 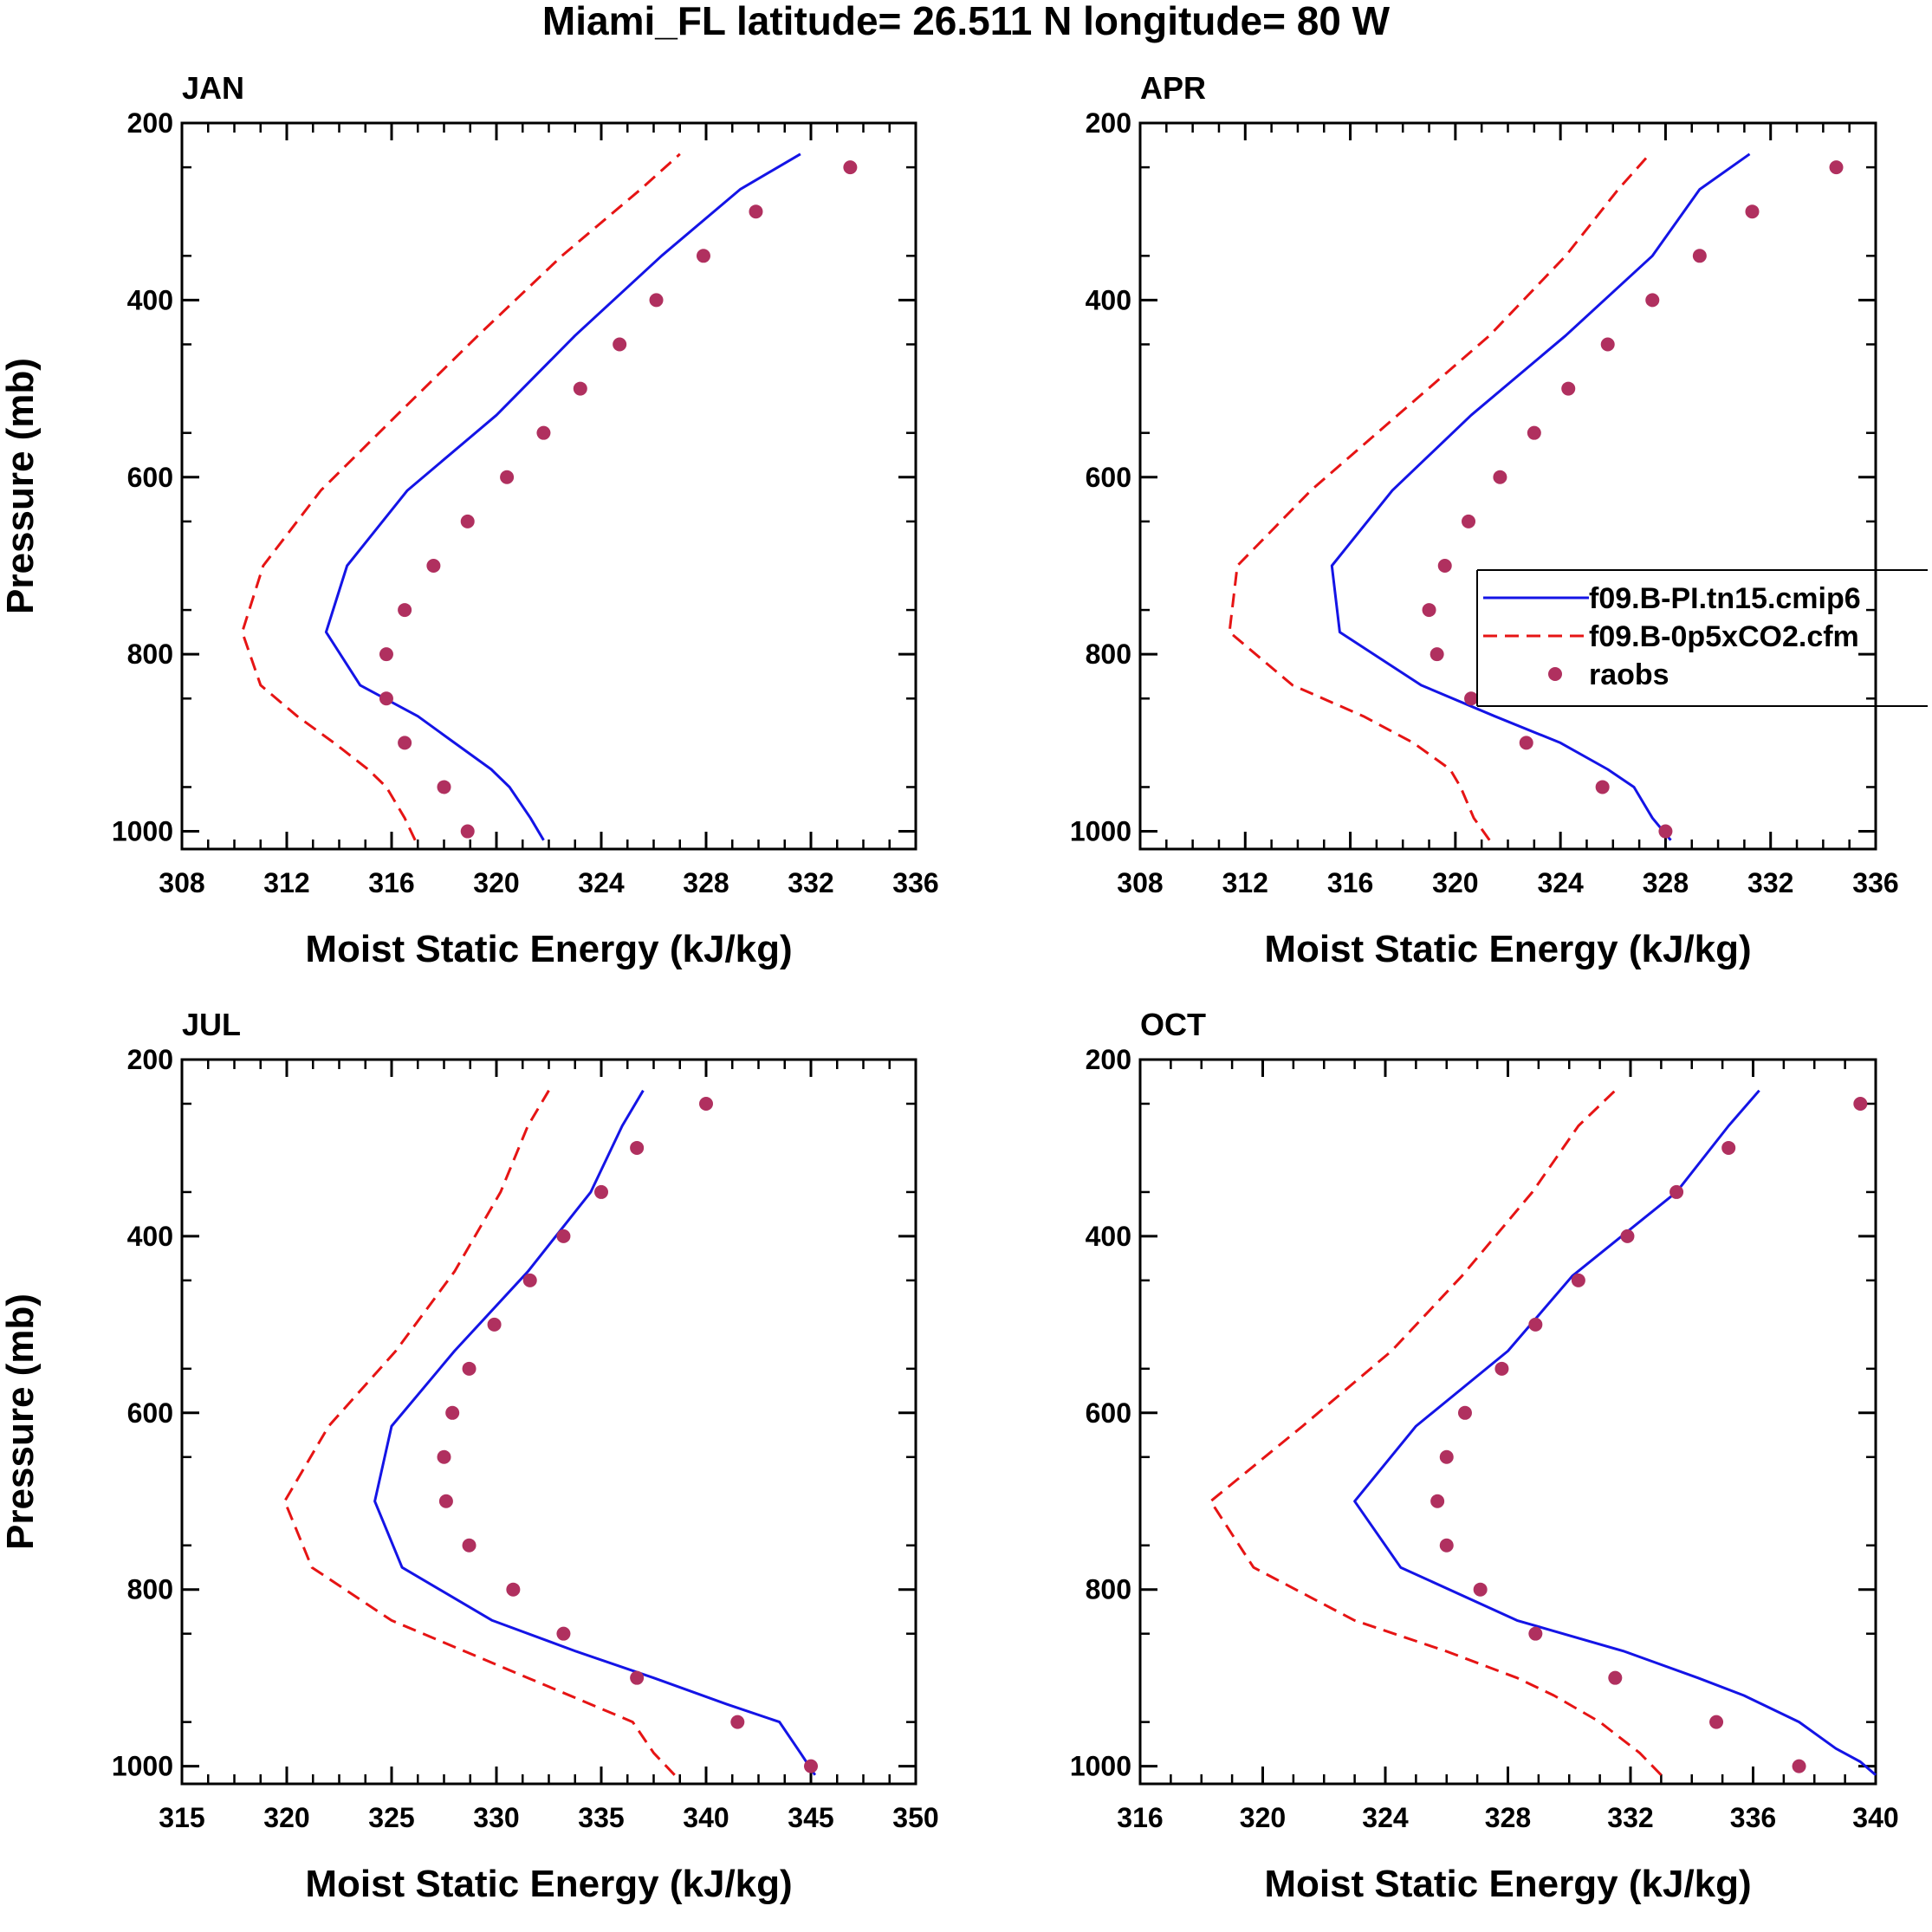 I want to click on legend-marker-raobs, so click(x=1555, y=674).